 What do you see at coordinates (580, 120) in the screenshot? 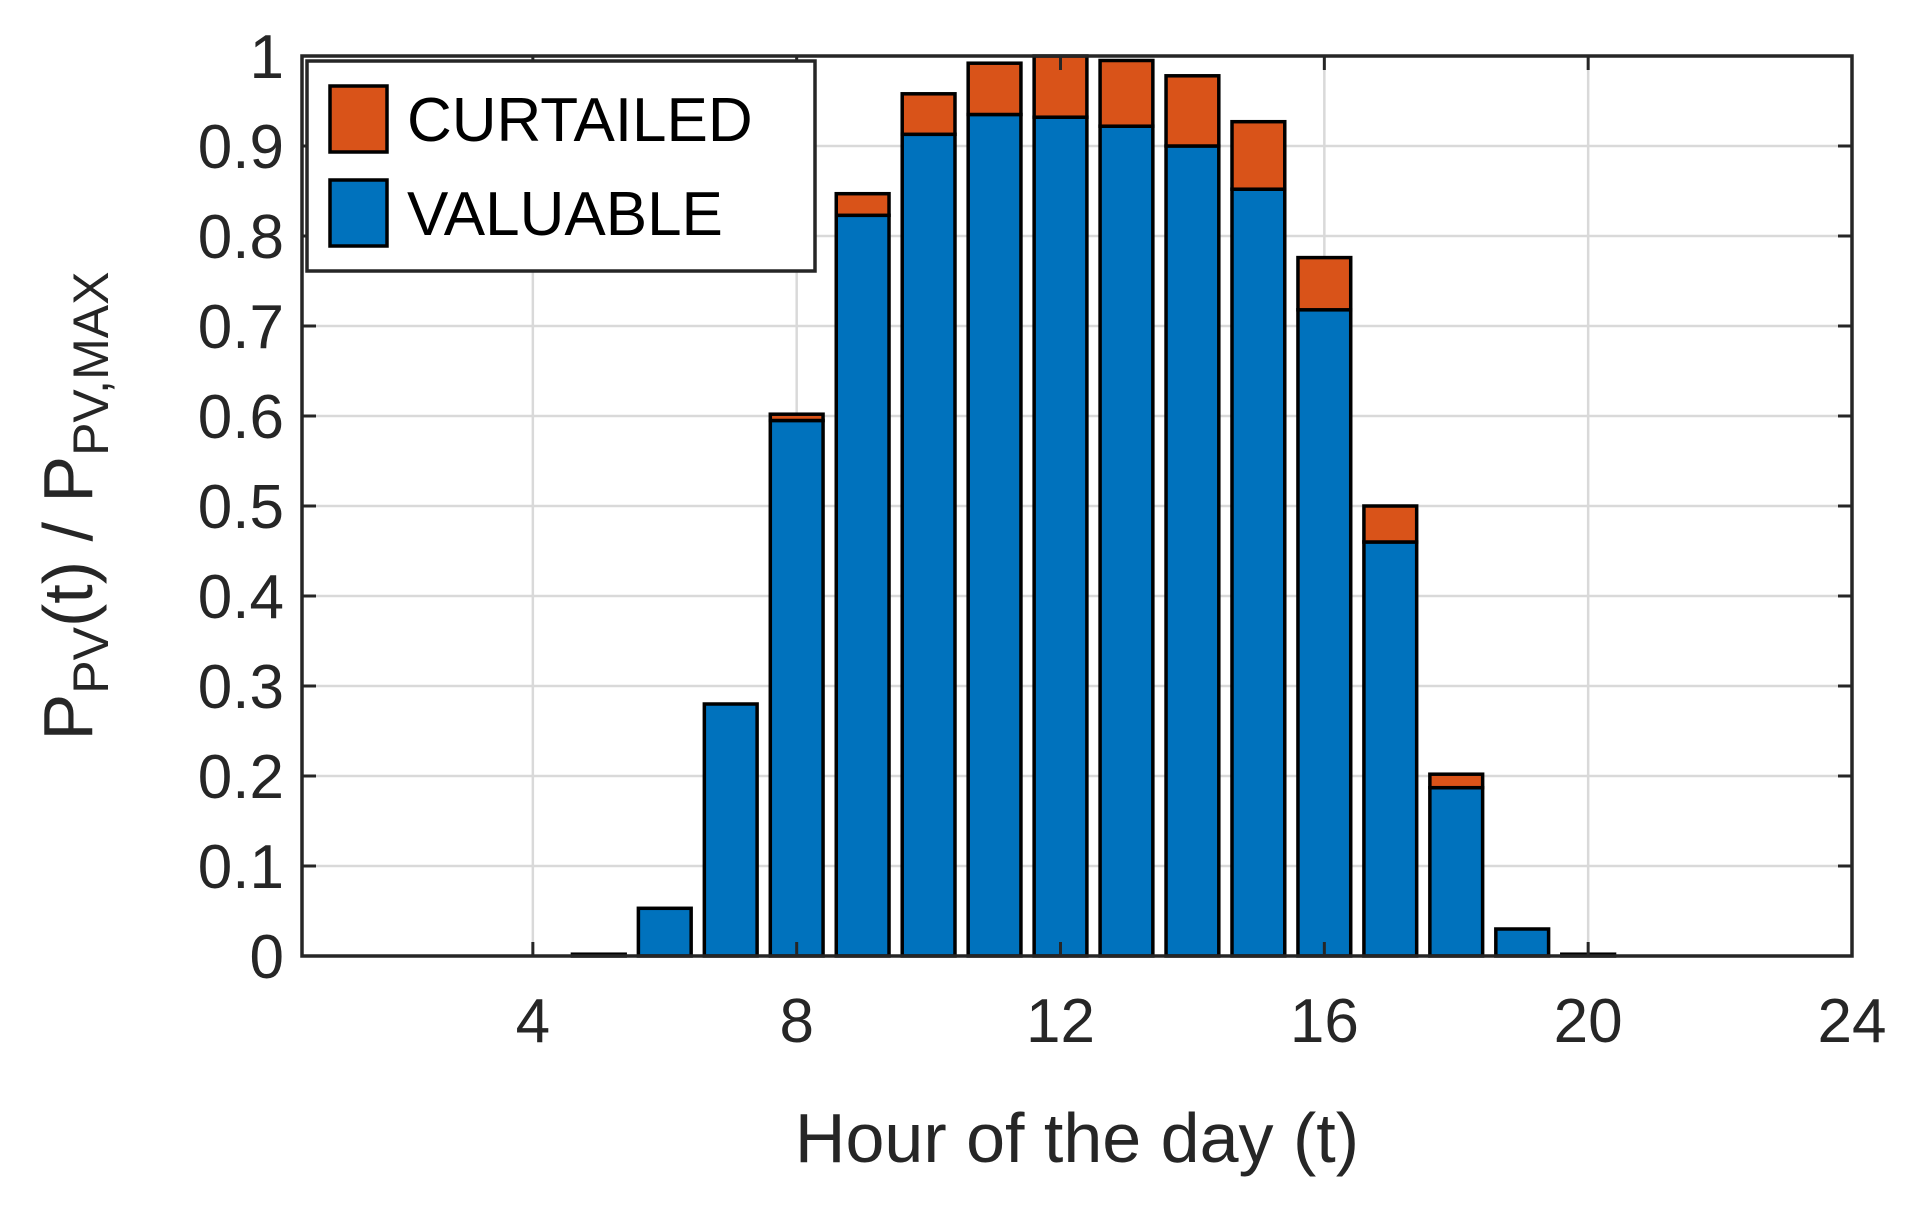
I see `legend-label-curtailed: CURTAILED` at bounding box center [580, 120].